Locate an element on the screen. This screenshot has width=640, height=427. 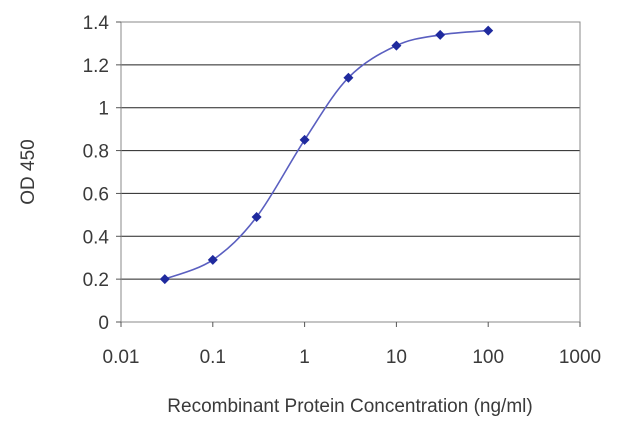
x-tick-label: 100 is located at coordinates (488, 357).